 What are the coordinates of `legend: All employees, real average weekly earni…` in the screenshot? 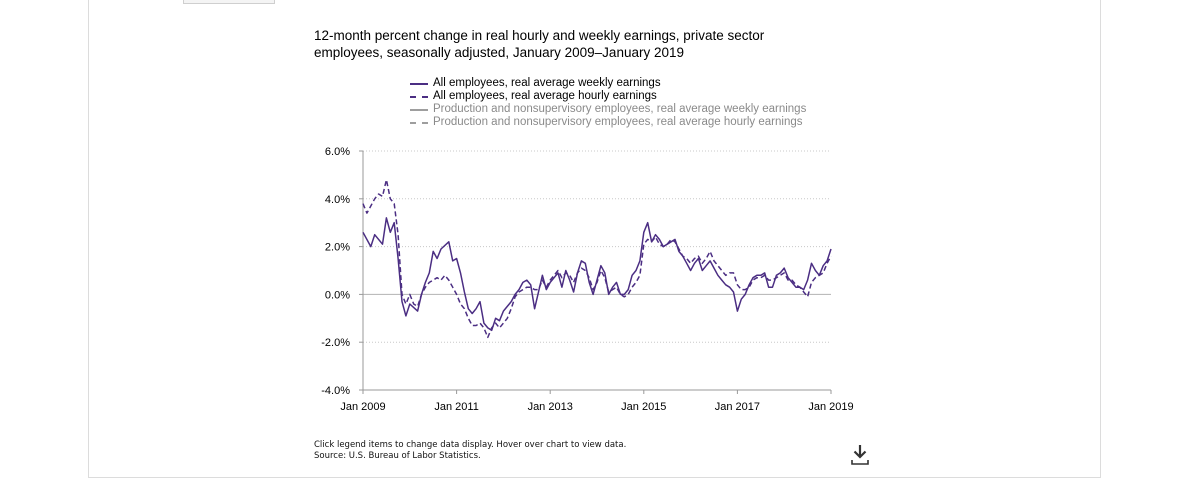 It's located at (608, 103).